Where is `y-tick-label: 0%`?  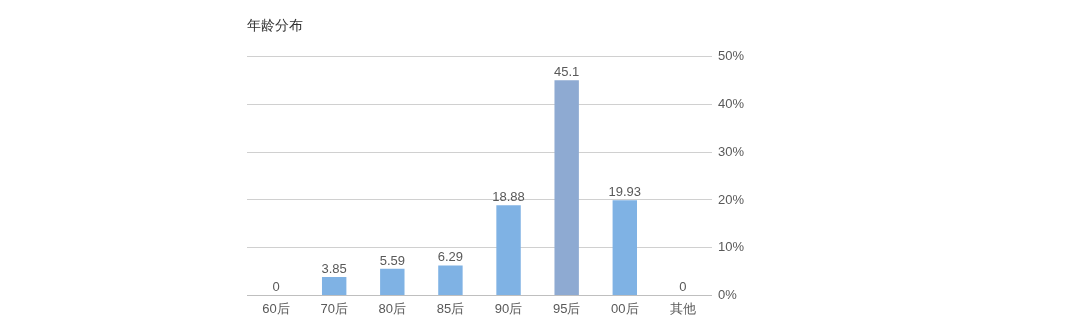
y-tick-label: 0% is located at coordinates (727, 294).